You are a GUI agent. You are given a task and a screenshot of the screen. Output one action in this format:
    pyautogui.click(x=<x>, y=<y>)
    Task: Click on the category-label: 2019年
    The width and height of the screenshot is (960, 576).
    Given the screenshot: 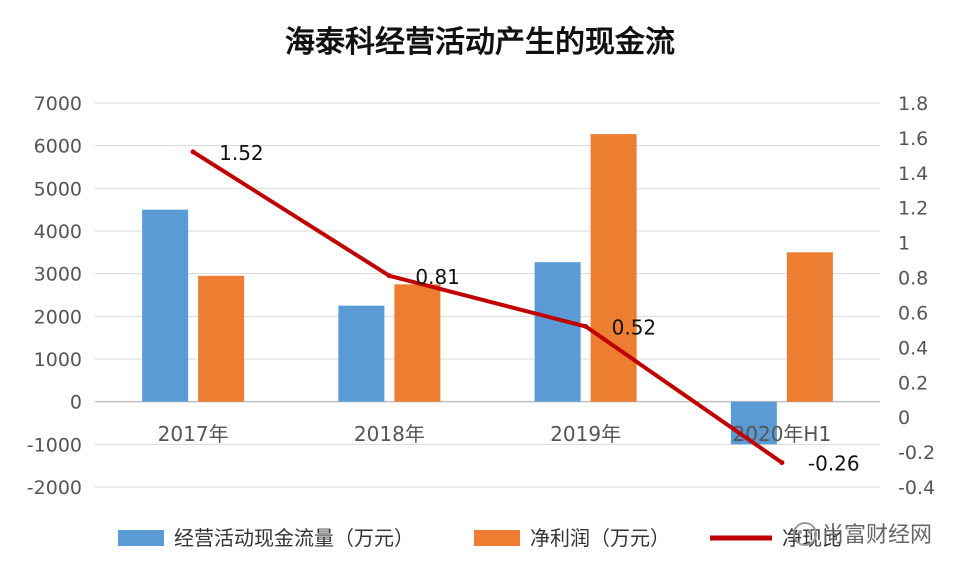 What is the action you would take?
    pyautogui.click(x=585, y=434)
    